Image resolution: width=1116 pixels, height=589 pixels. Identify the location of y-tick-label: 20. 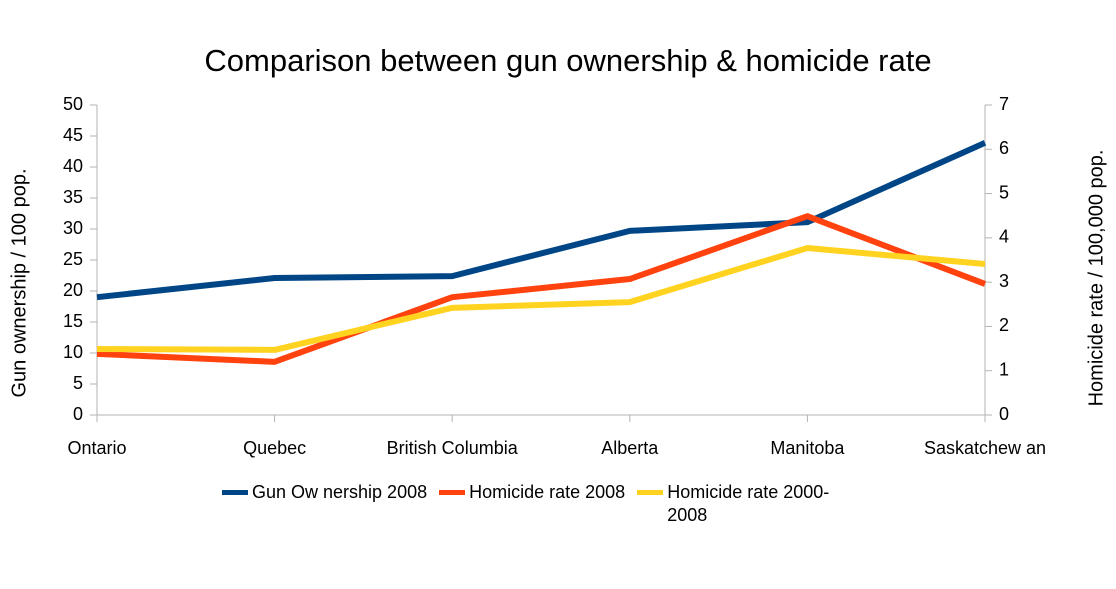
(73, 290).